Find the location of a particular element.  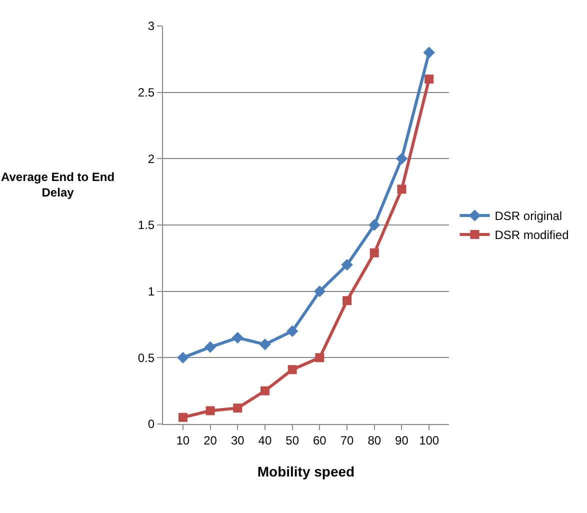

y-tick-label: 1.5 is located at coordinates (146, 225).